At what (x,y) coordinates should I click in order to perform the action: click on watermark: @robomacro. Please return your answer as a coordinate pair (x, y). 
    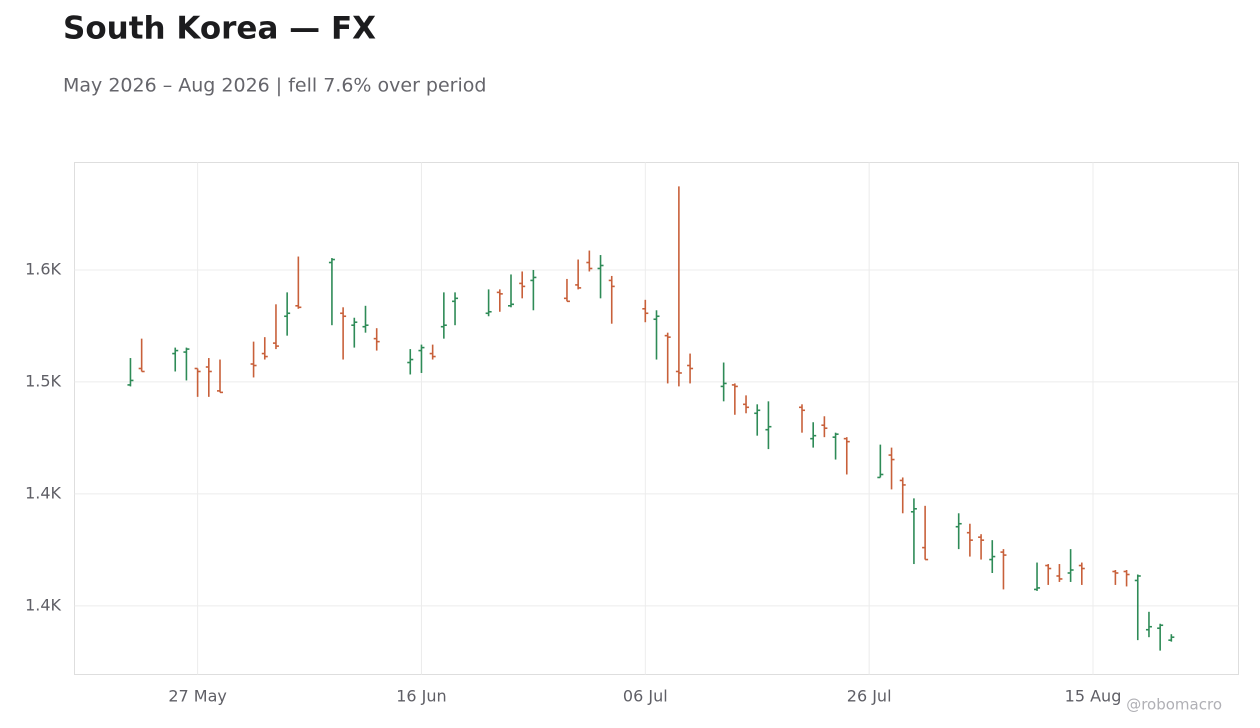
    Looking at the image, I should click on (1174, 705).